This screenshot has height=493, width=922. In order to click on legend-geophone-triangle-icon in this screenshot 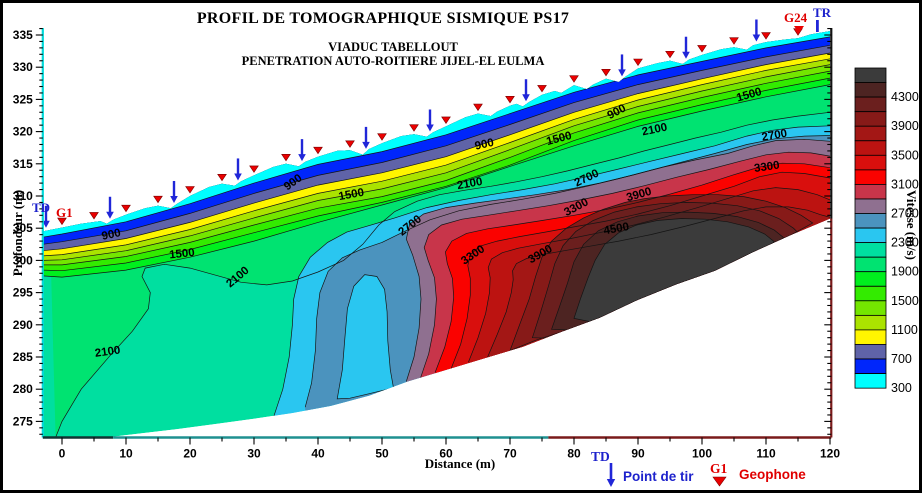, I will do `click(719, 481)`.